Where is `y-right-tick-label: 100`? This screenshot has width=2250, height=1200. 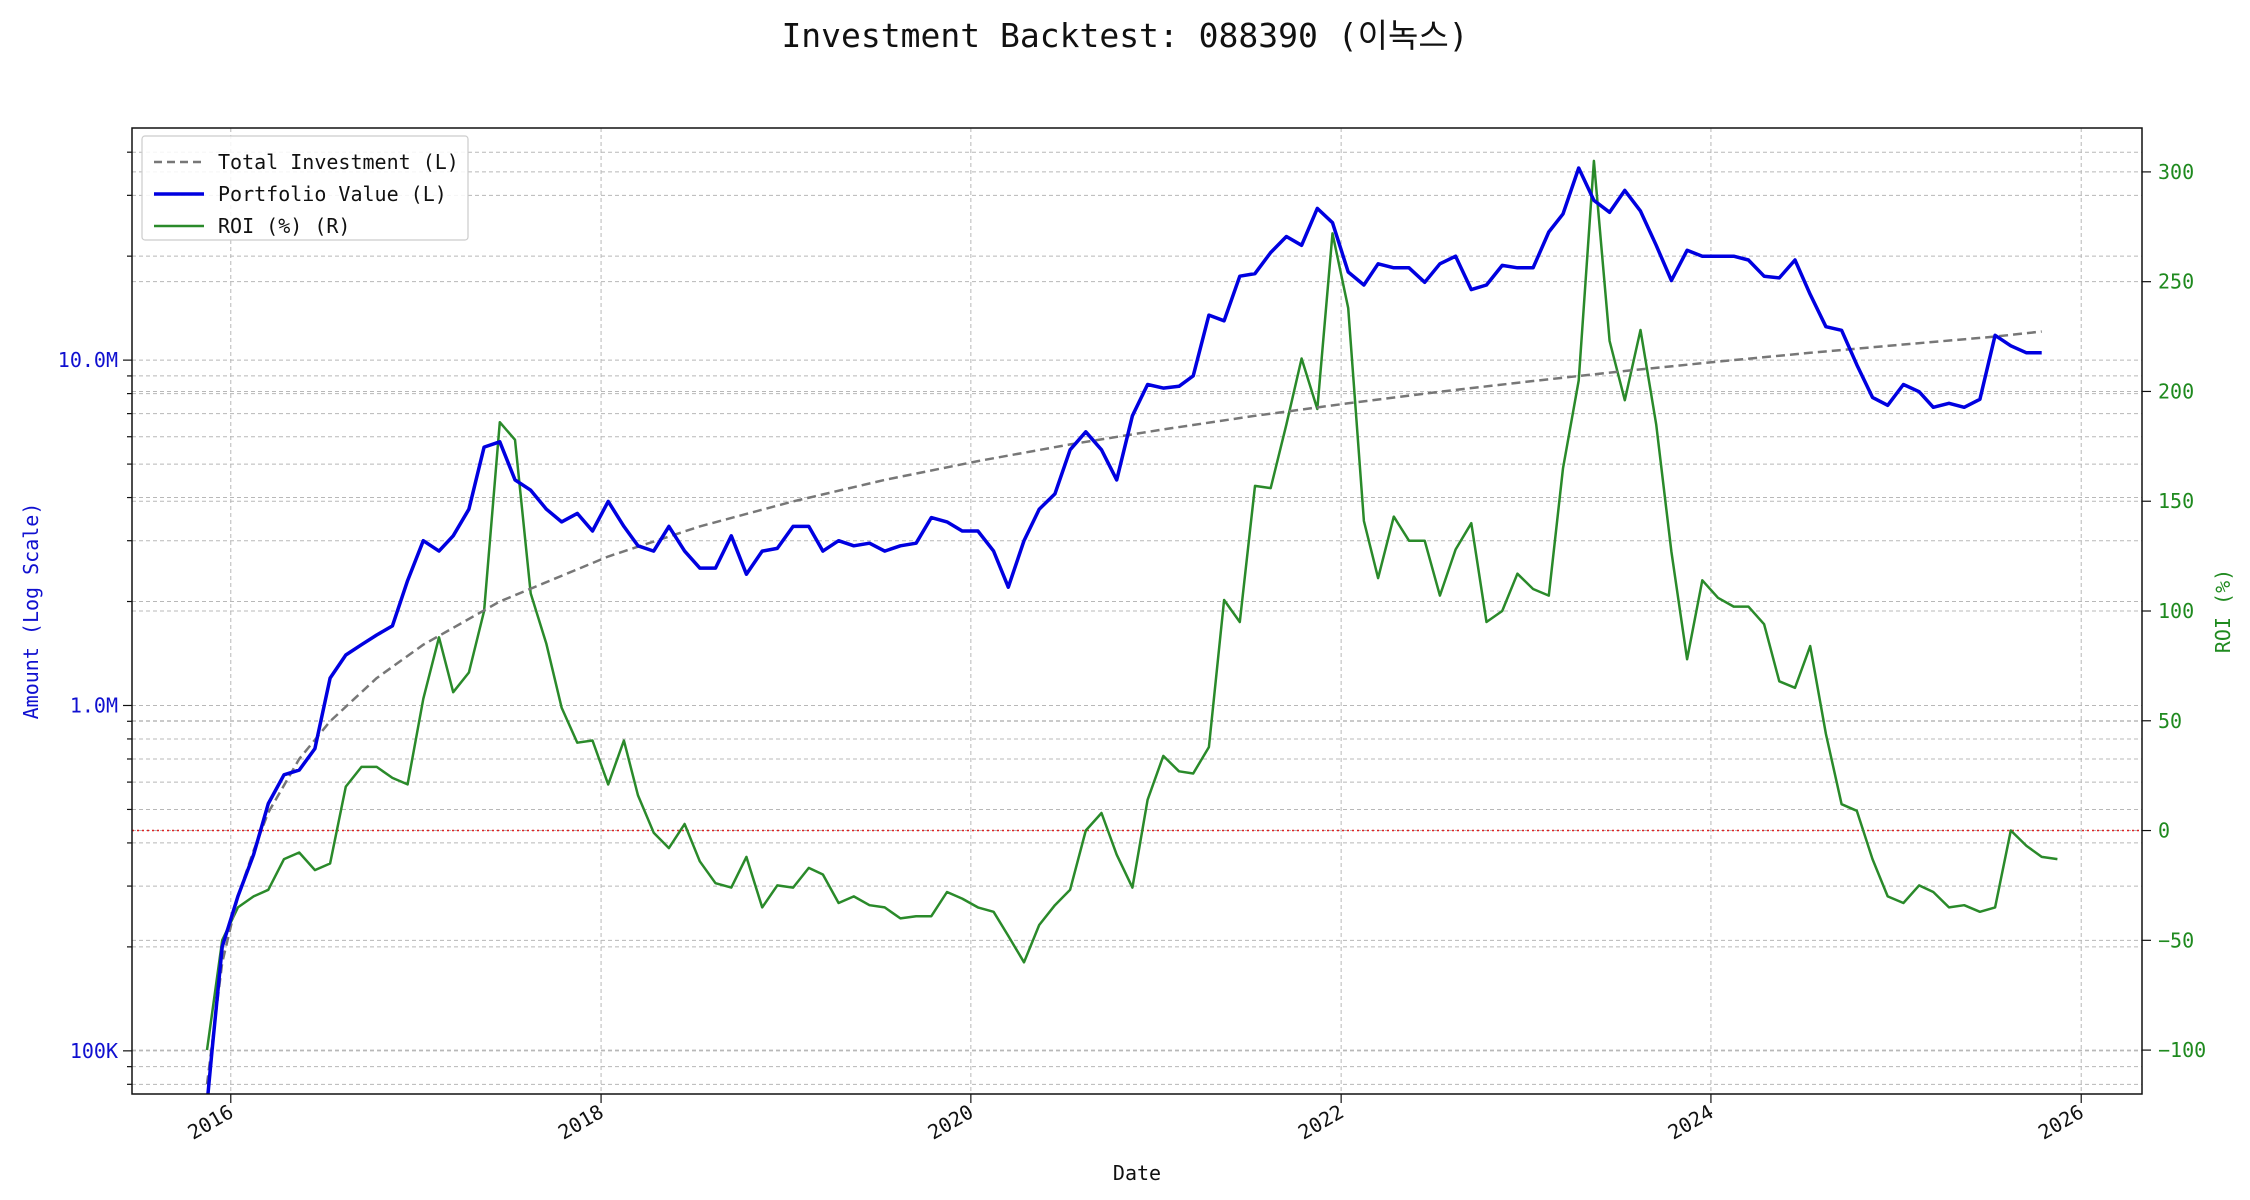 y-right-tick-label: 100 is located at coordinates (2176, 611).